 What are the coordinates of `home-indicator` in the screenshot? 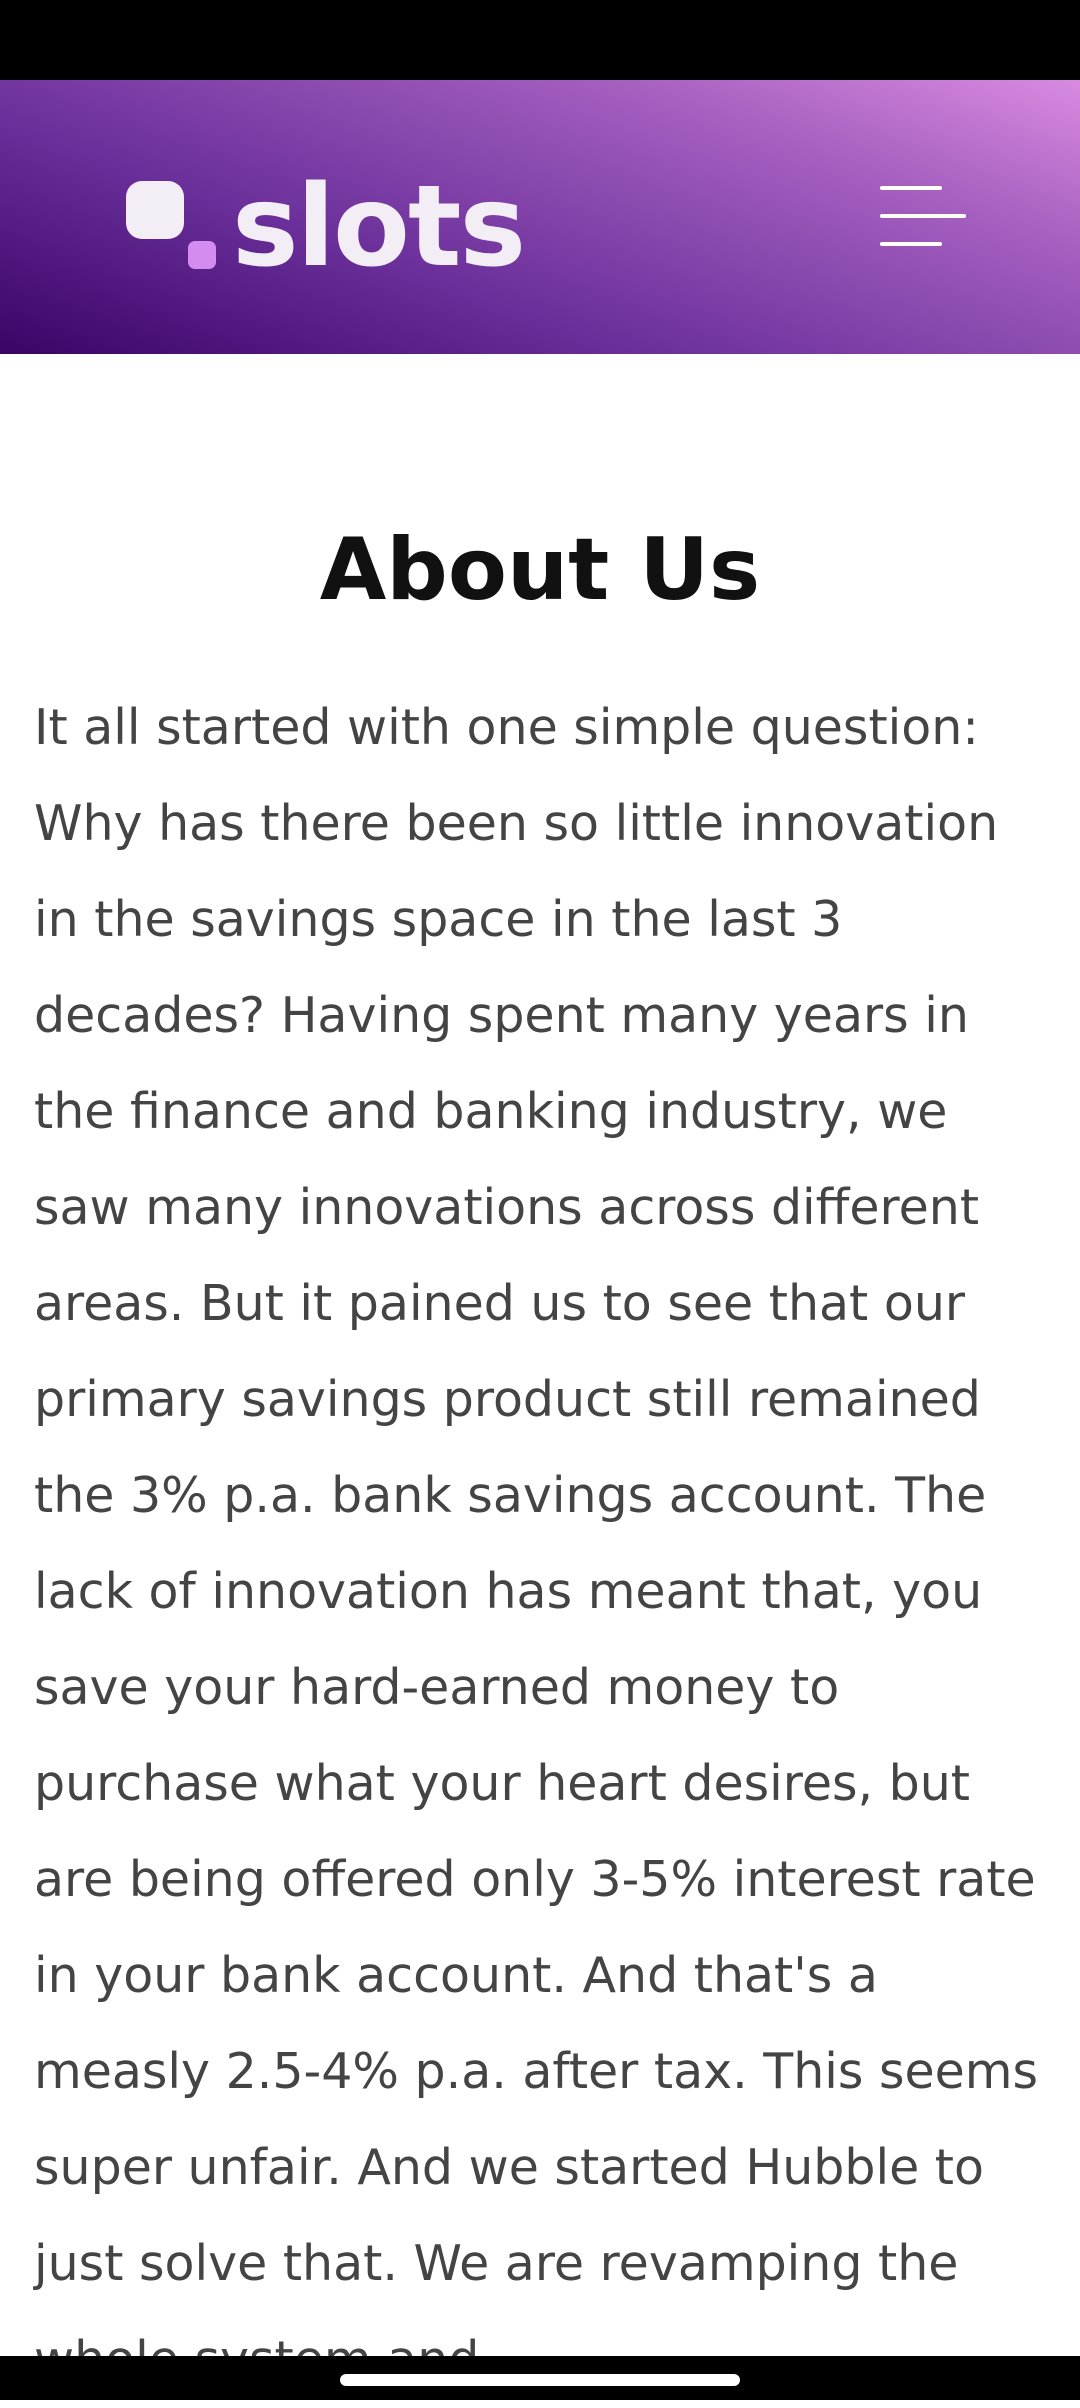 It's located at (540, 2380).